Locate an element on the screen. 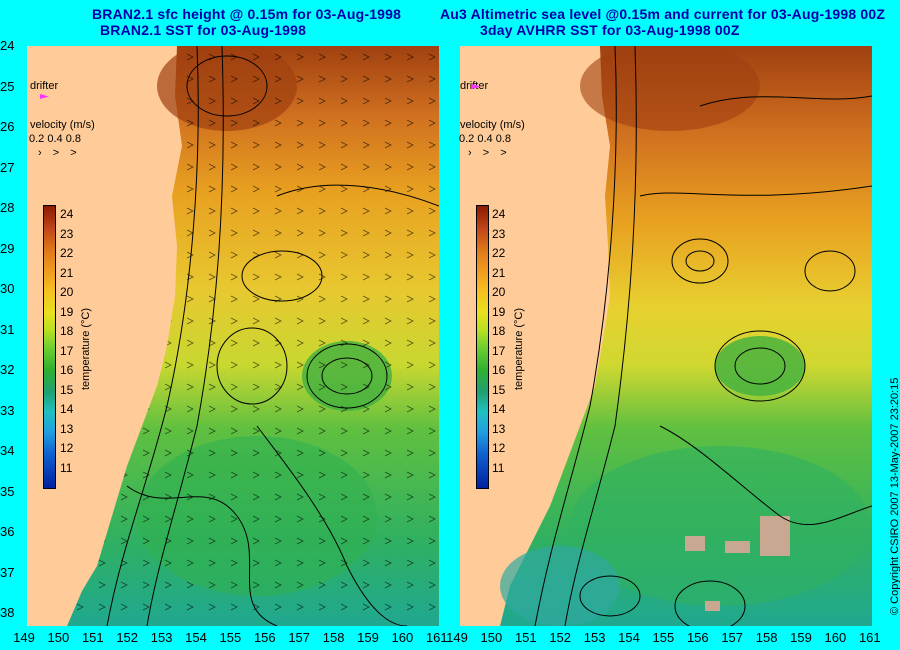 This screenshot has height=650, width=900. left-drifter-label: drifter is located at coordinates (44, 86).